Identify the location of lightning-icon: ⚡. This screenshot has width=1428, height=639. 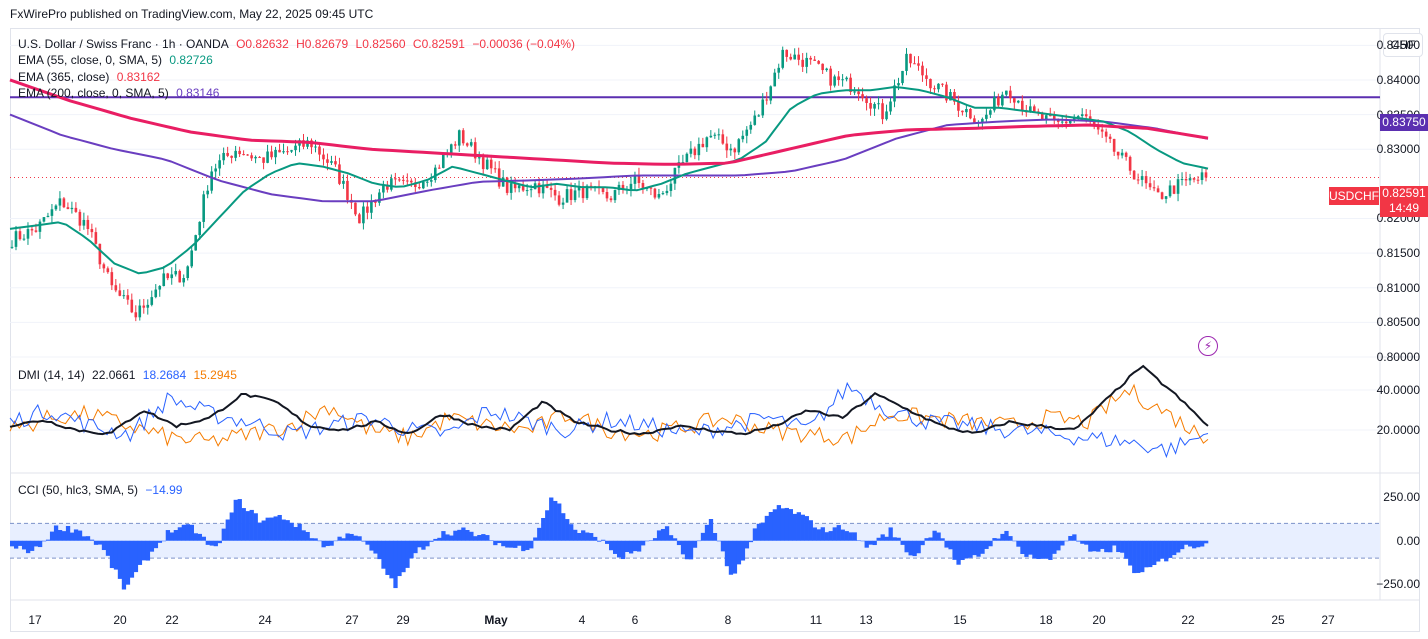
(1208, 346).